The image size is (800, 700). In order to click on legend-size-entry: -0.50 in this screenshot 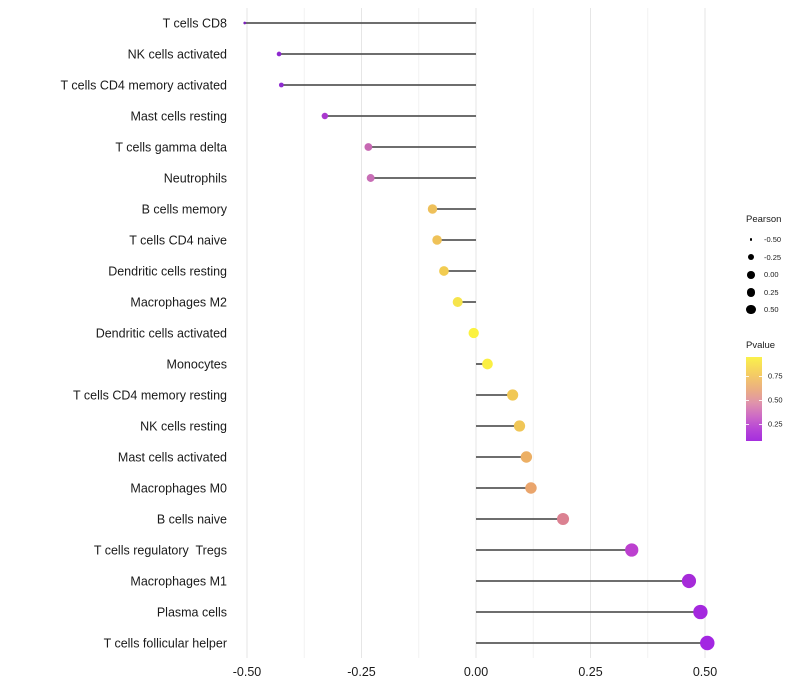, I will do `click(768, 240)`.